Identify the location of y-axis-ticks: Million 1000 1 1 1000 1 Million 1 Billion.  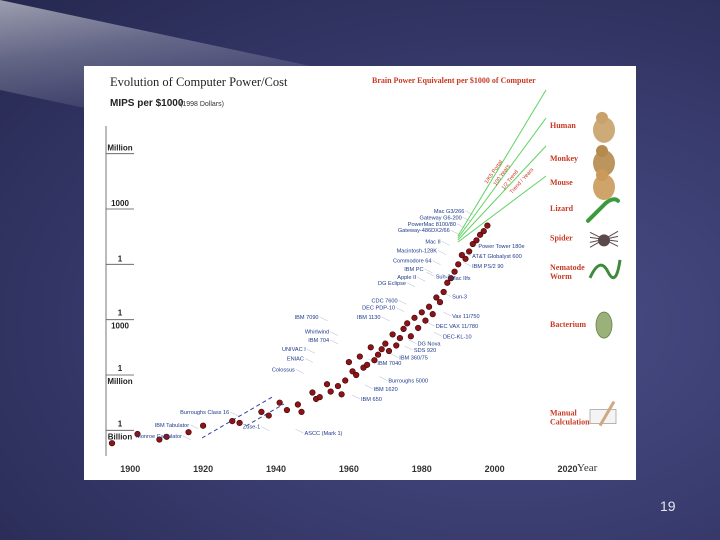
(120, 292).